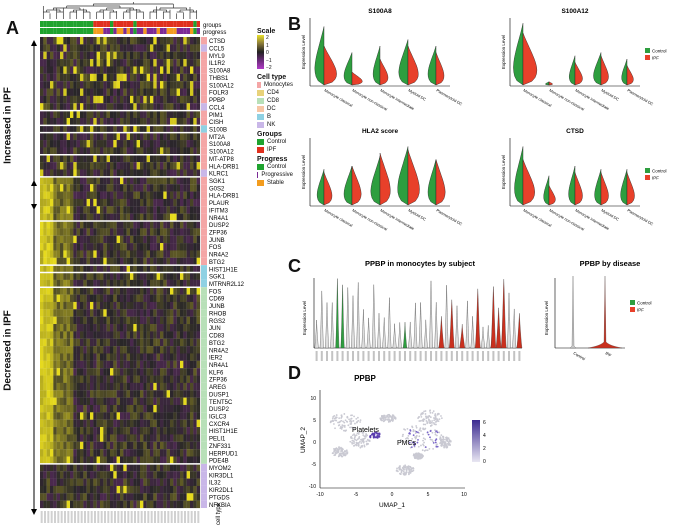 This screenshot has width=700, height=531. Describe the element at coordinates (314, 421) in the screenshot. I see `y-tick-label: 5` at that location.